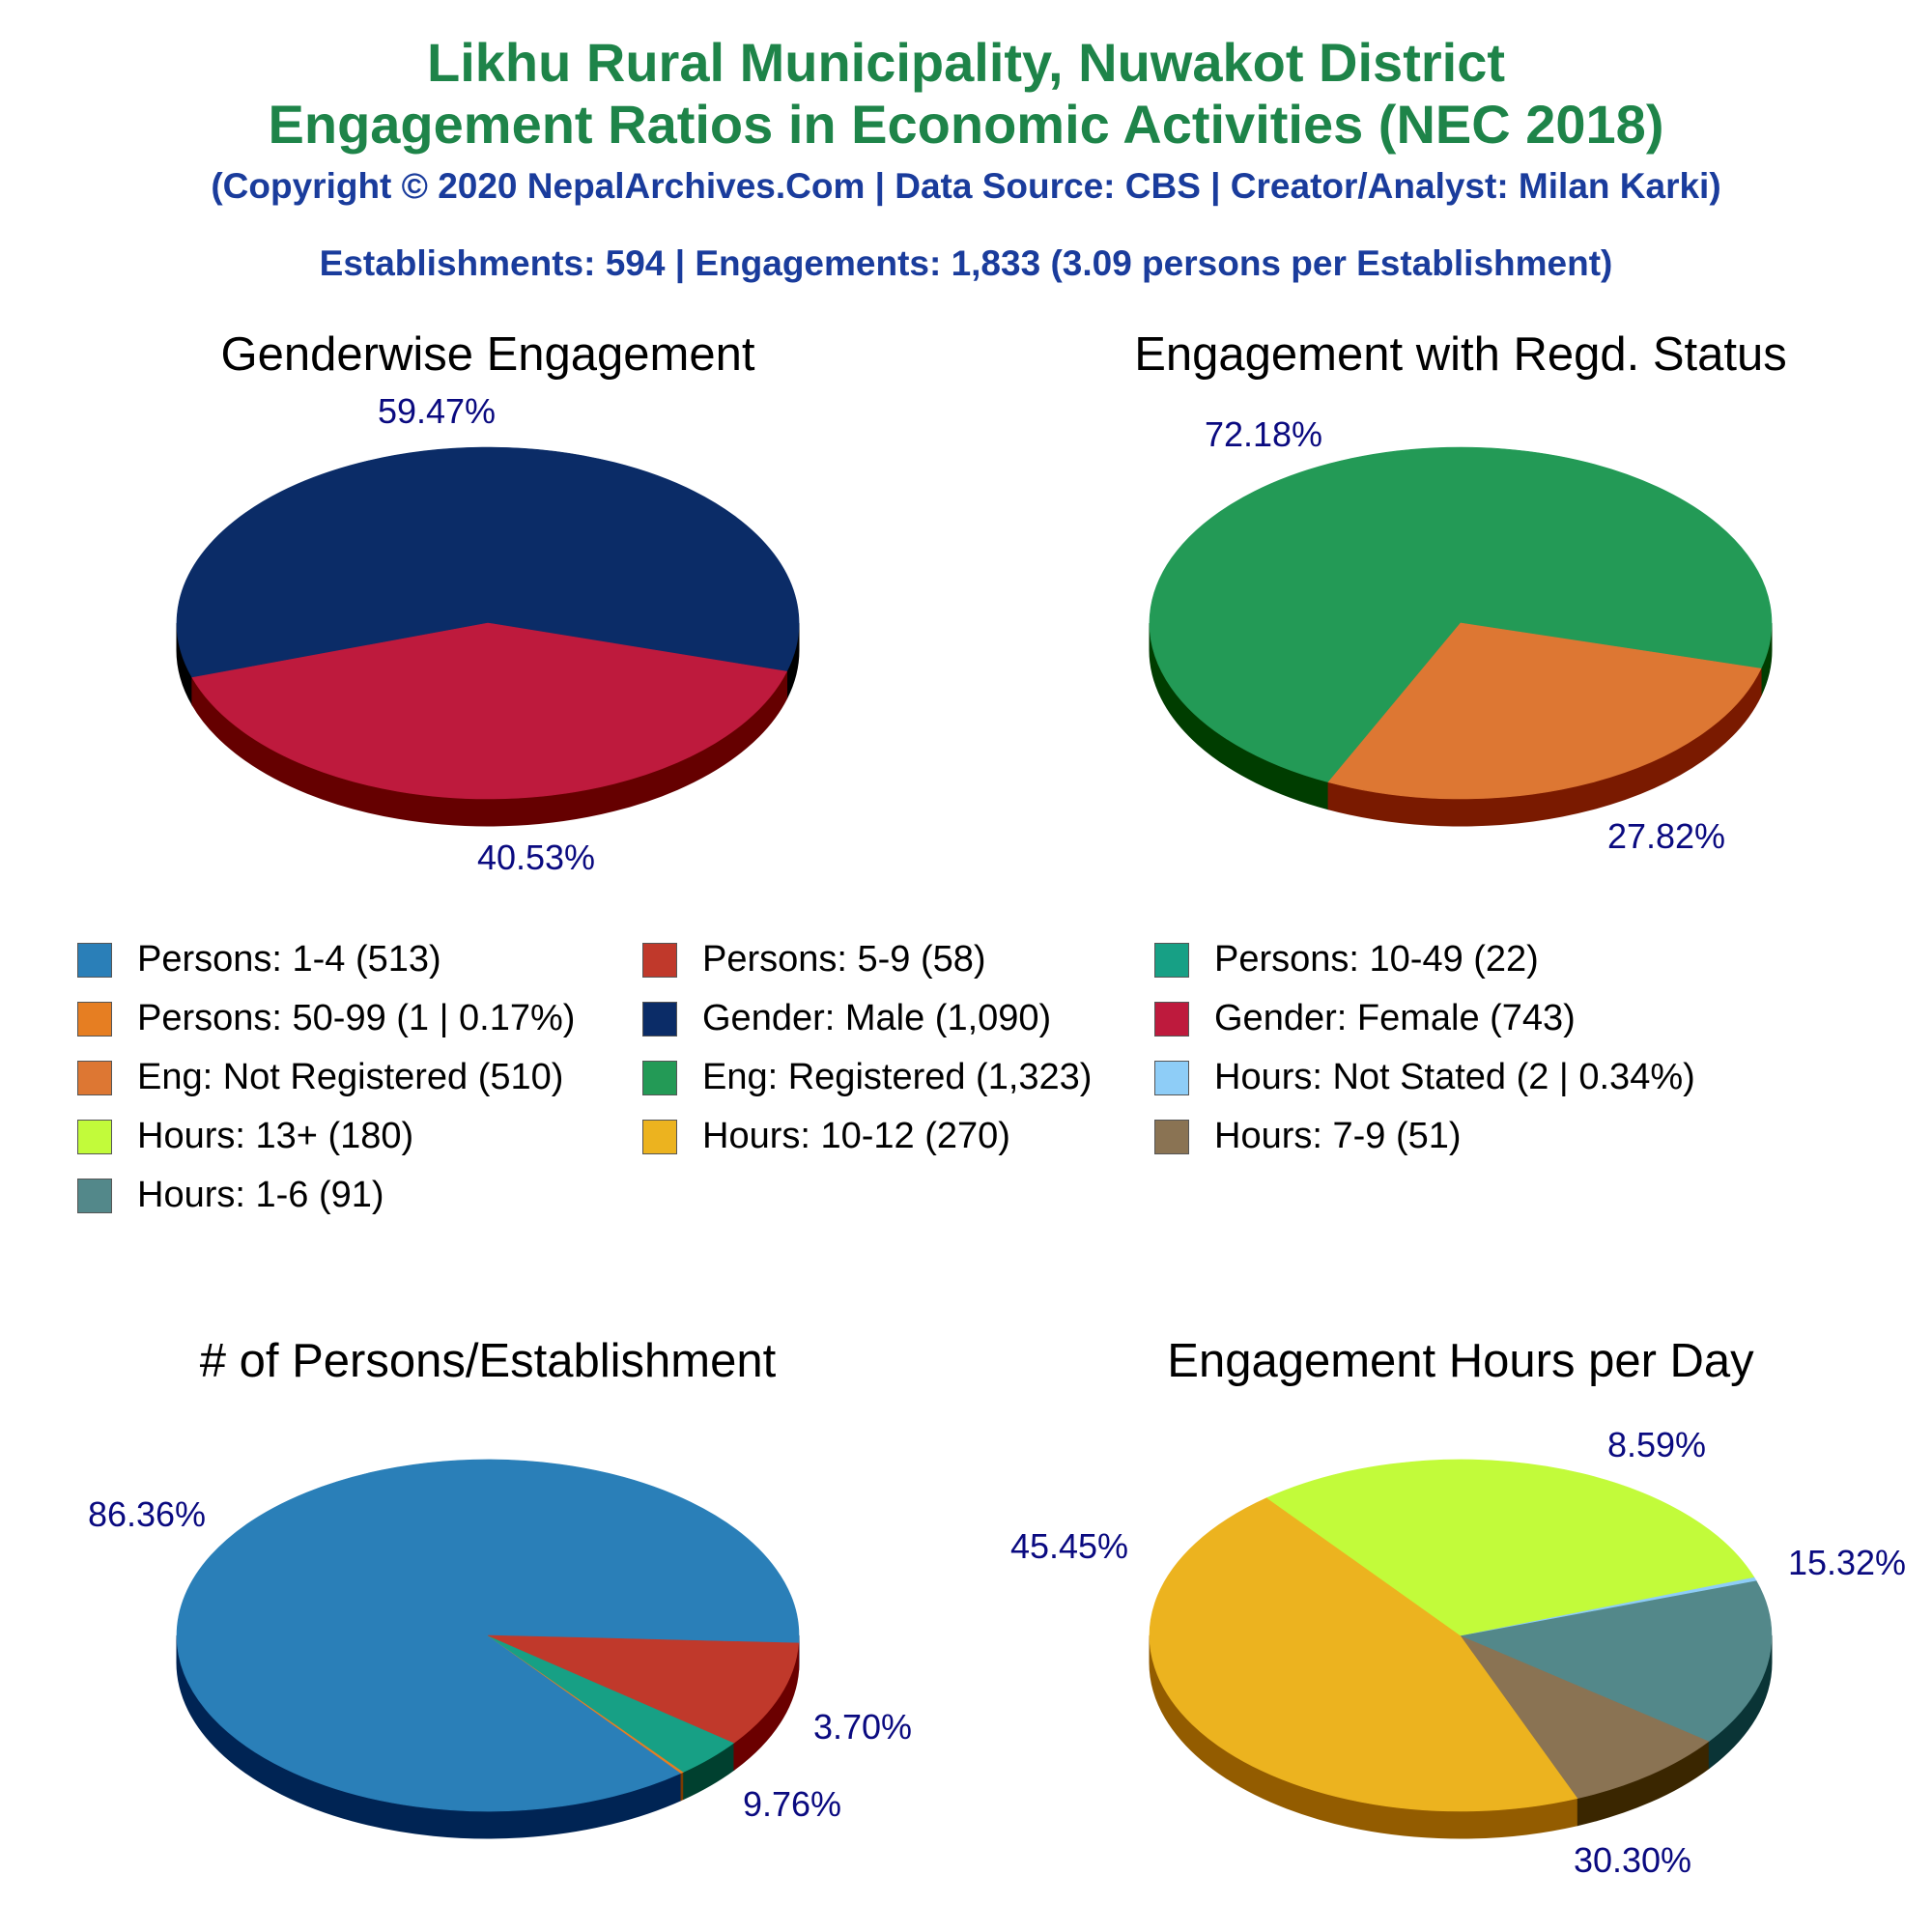 Image resolution: width=1932 pixels, height=1932 pixels. What do you see at coordinates (1376, 959) in the screenshot?
I see `legend-label: Persons: 10-49 (22)` at bounding box center [1376, 959].